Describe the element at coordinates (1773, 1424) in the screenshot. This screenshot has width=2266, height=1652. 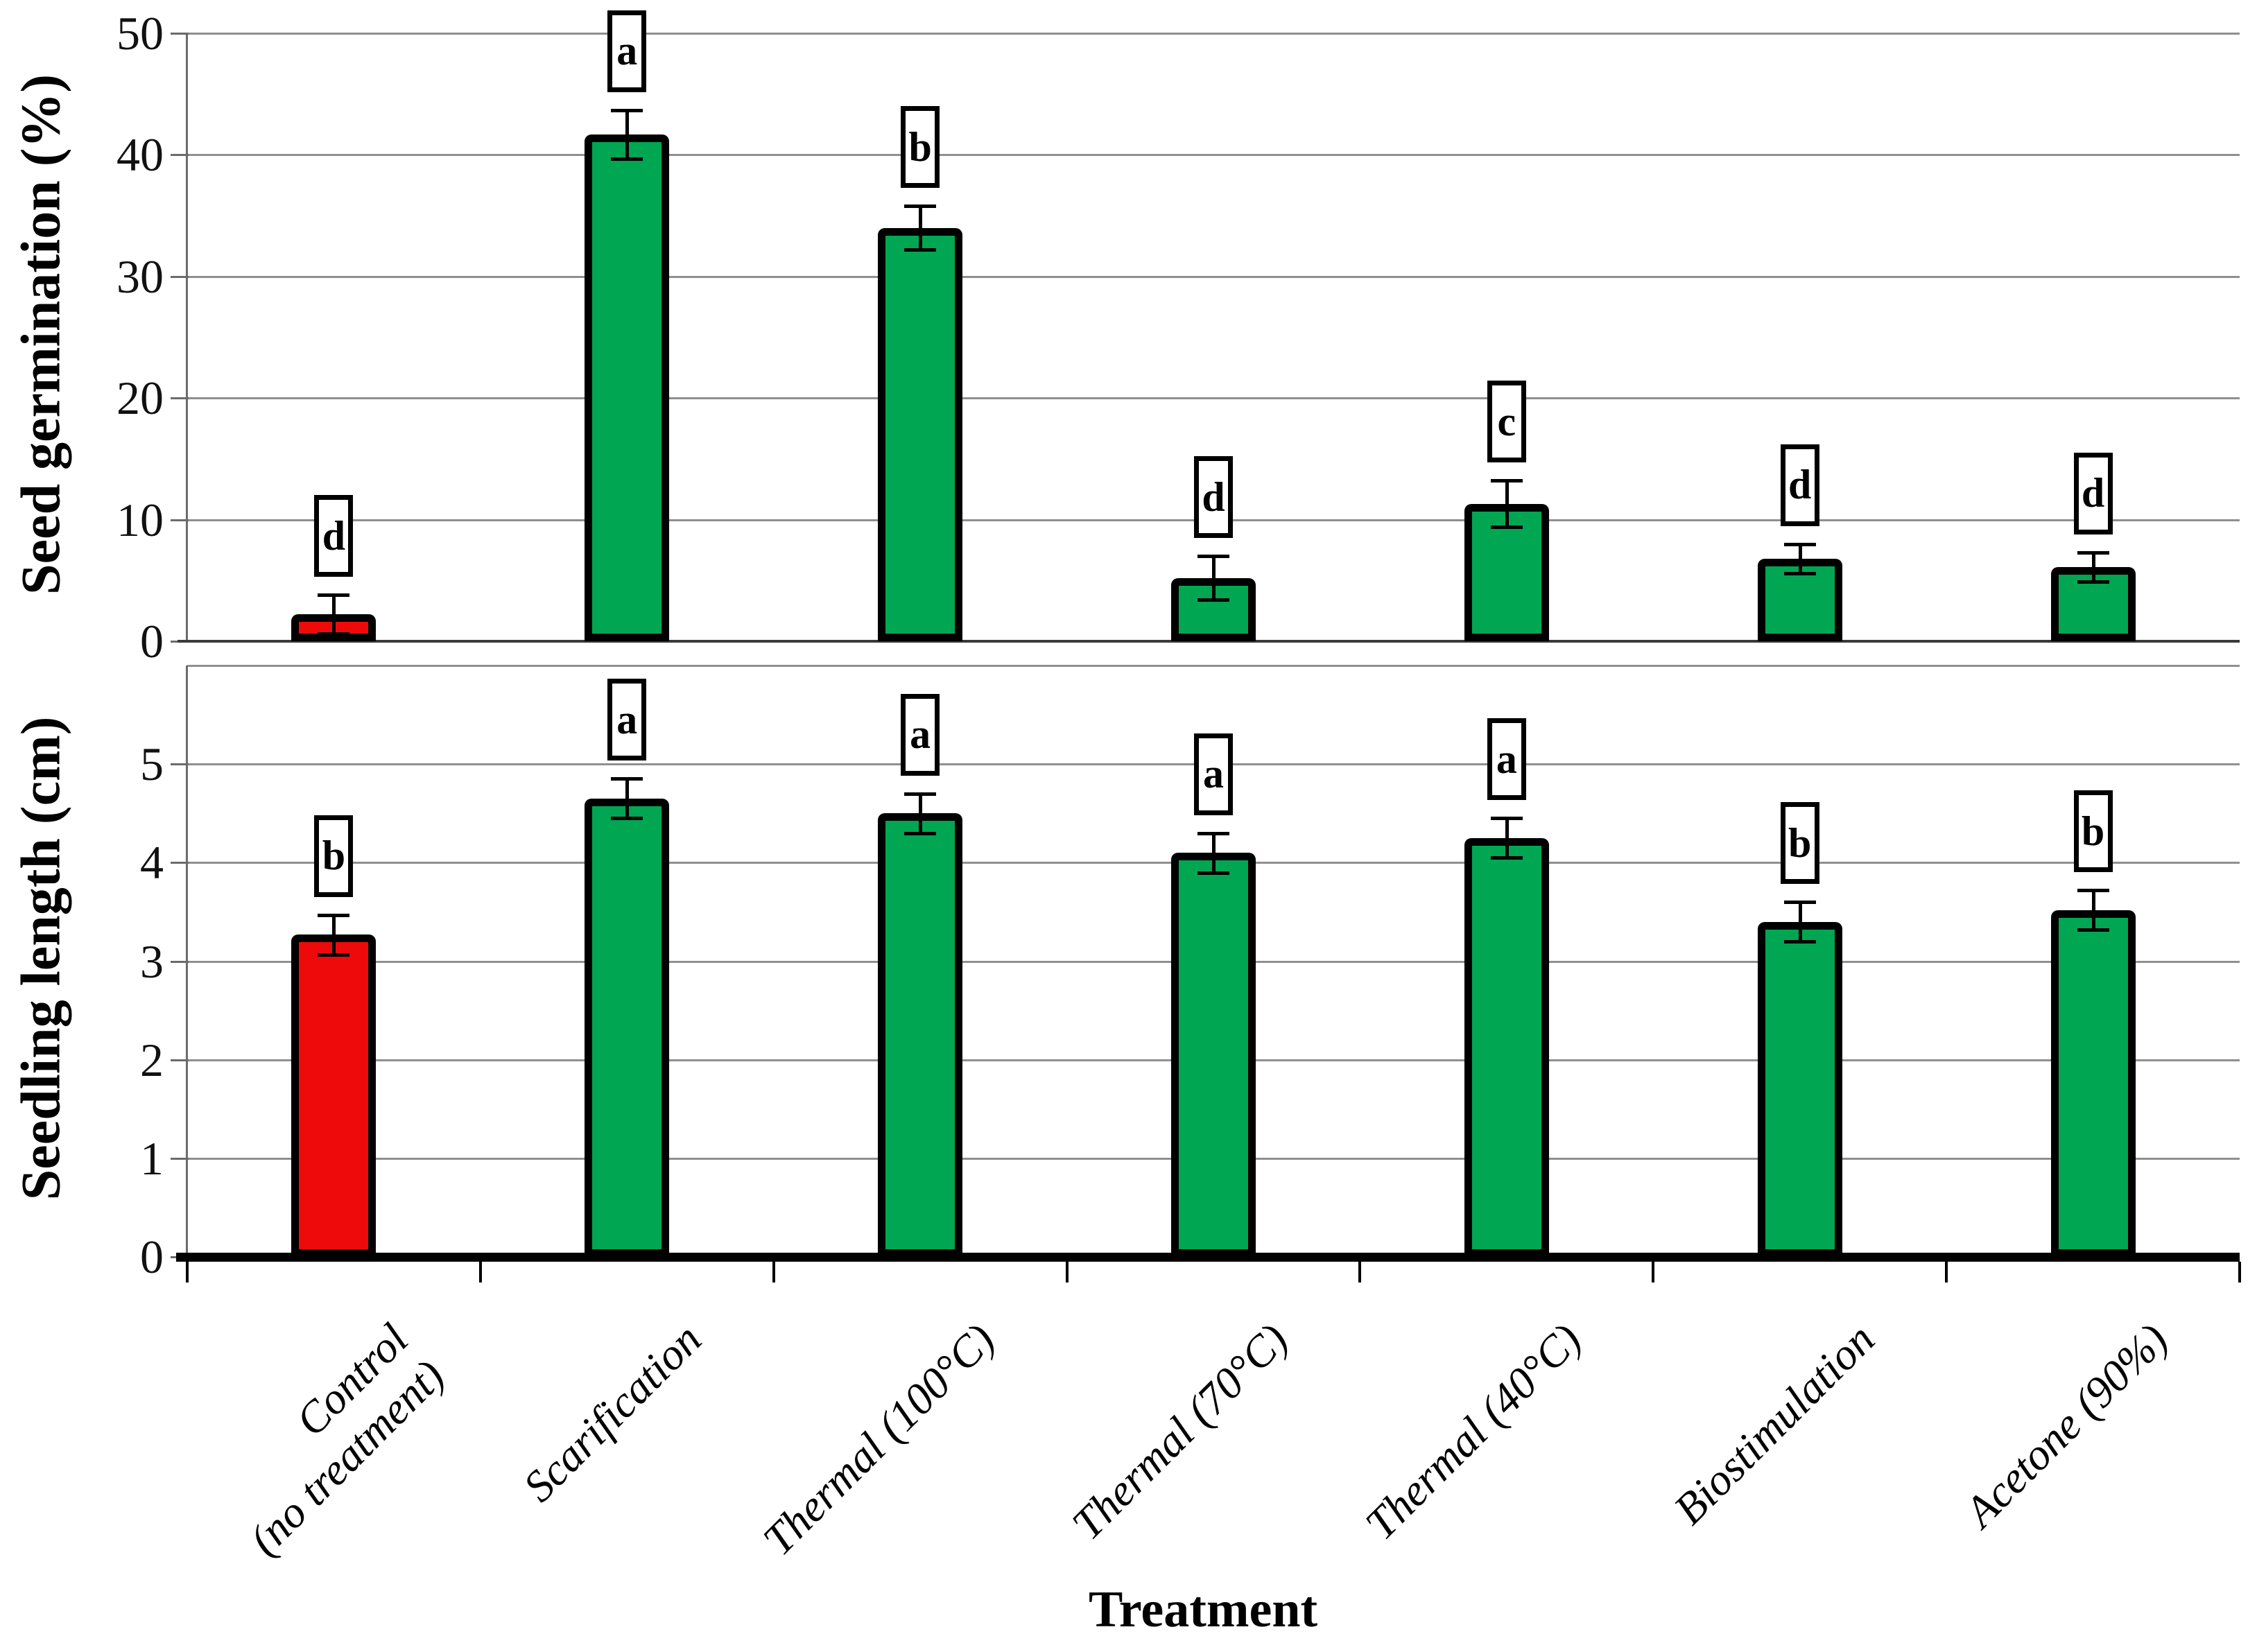
I see `category-label: Biostimulation` at that location.